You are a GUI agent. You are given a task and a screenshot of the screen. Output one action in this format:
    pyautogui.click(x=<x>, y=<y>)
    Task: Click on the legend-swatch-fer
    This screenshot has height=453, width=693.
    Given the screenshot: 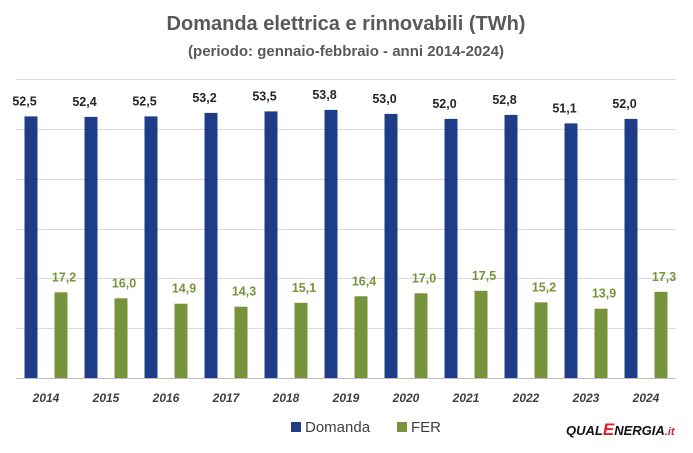 What is the action you would take?
    pyautogui.click(x=402, y=427)
    